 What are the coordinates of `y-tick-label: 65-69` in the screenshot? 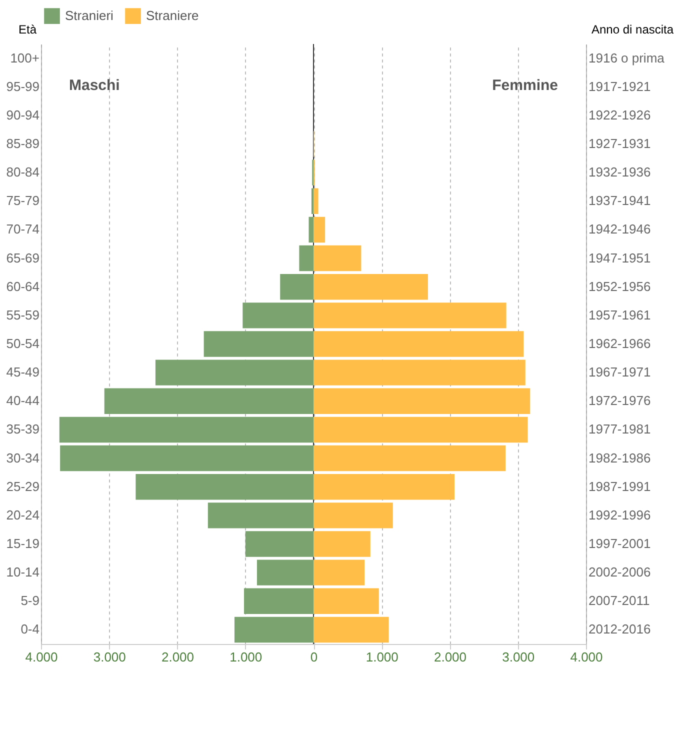 It's located at (23, 258).